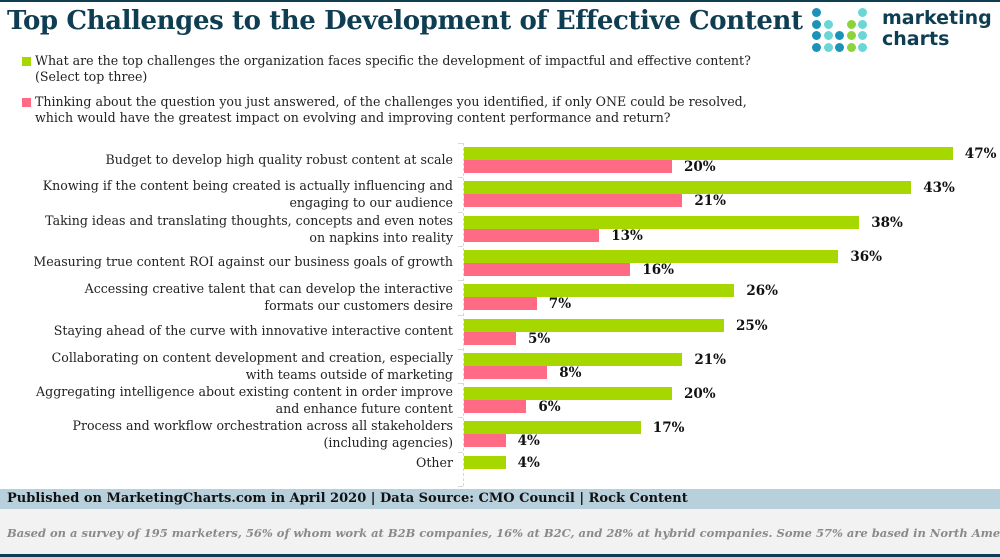 This screenshot has height=557, width=1000. What do you see at coordinates (560, 304) in the screenshot?
I see `value-label: 7%` at bounding box center [560, 304].